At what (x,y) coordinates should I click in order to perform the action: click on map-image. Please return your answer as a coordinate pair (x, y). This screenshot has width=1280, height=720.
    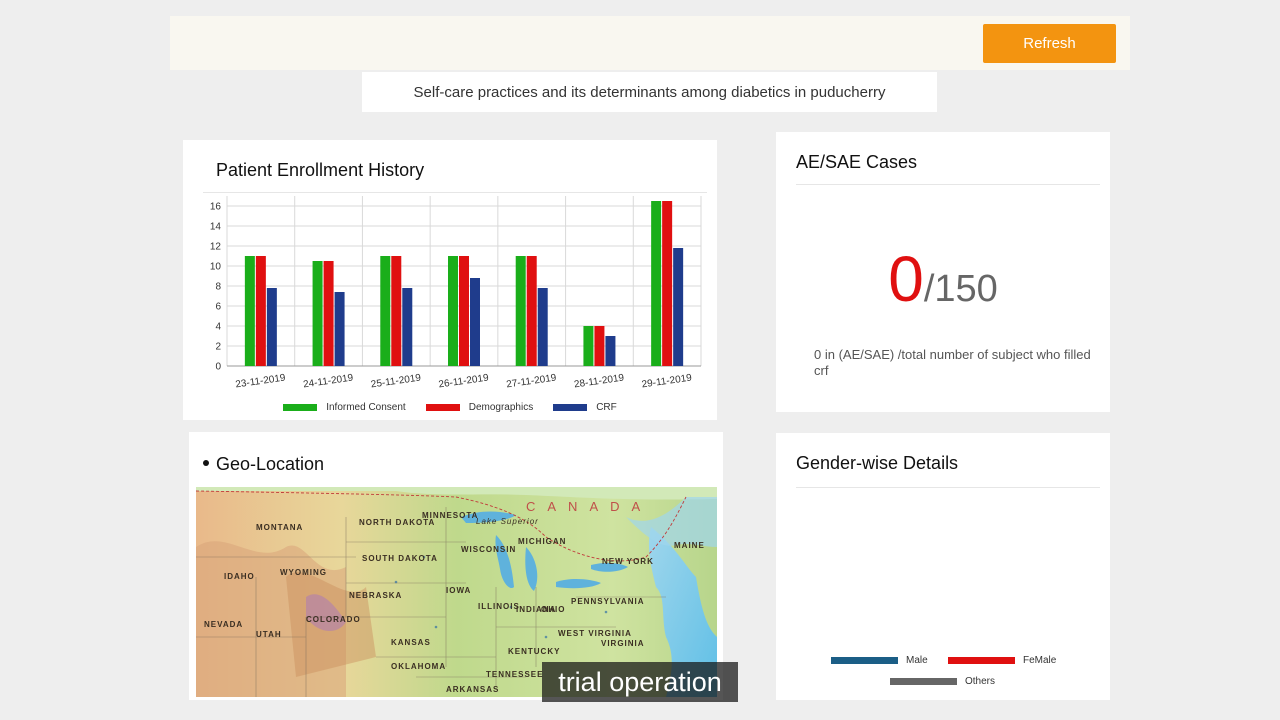
    Looking at the image, I should click on (456, 592).